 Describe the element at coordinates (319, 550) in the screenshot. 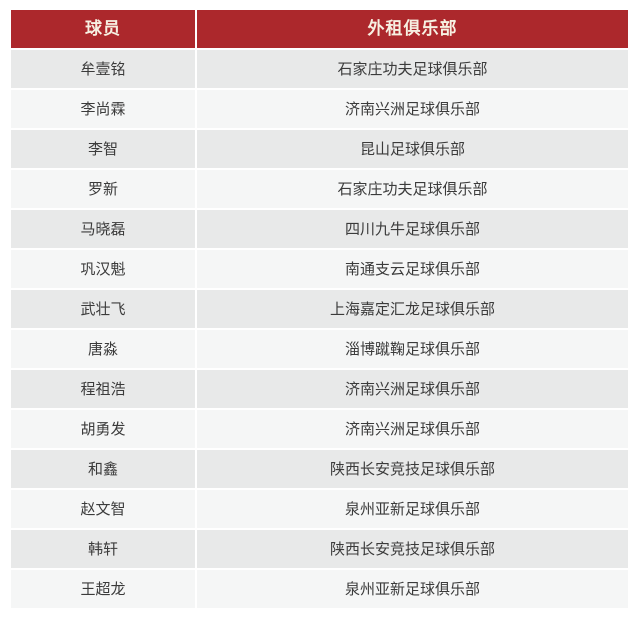

I see `table-row: 韩轩 陕西长安竞技足球俱乐部` at that location.